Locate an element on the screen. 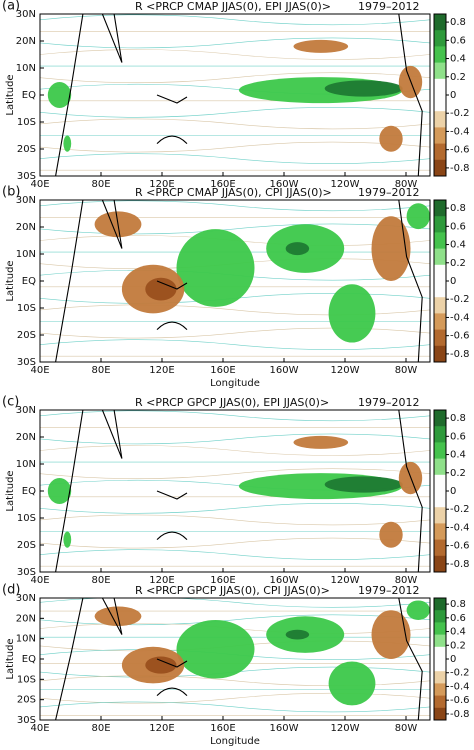 Image resolution: width=474 pixels, height=750 pixels. panel-label: (c) is located at coordinates (10, 402).